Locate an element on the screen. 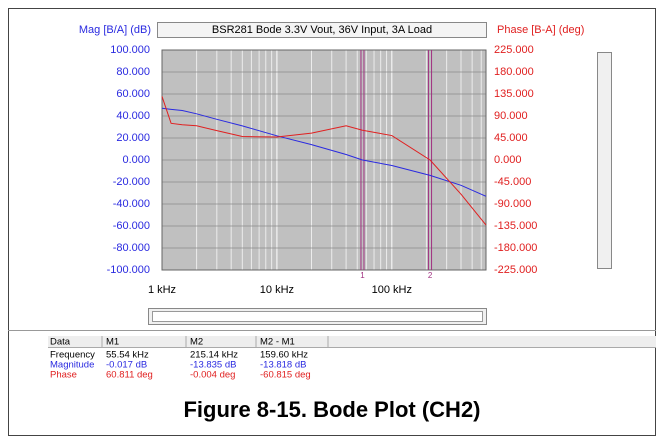  table-cell: Magnitude is located at coordinates (72, 365).